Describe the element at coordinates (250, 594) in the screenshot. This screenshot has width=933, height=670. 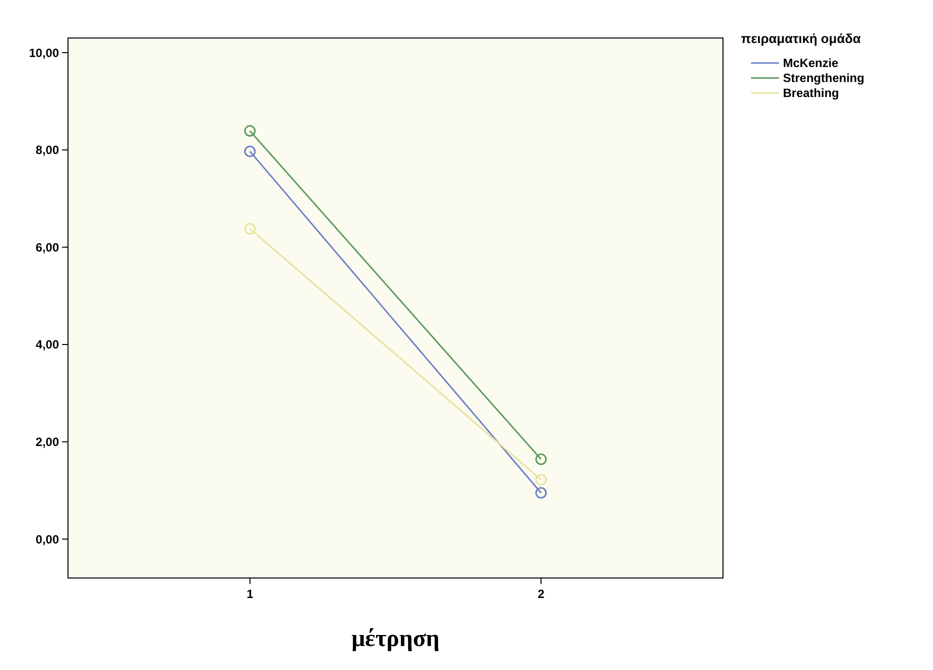
I see `x-tick-label: 1` at that location.